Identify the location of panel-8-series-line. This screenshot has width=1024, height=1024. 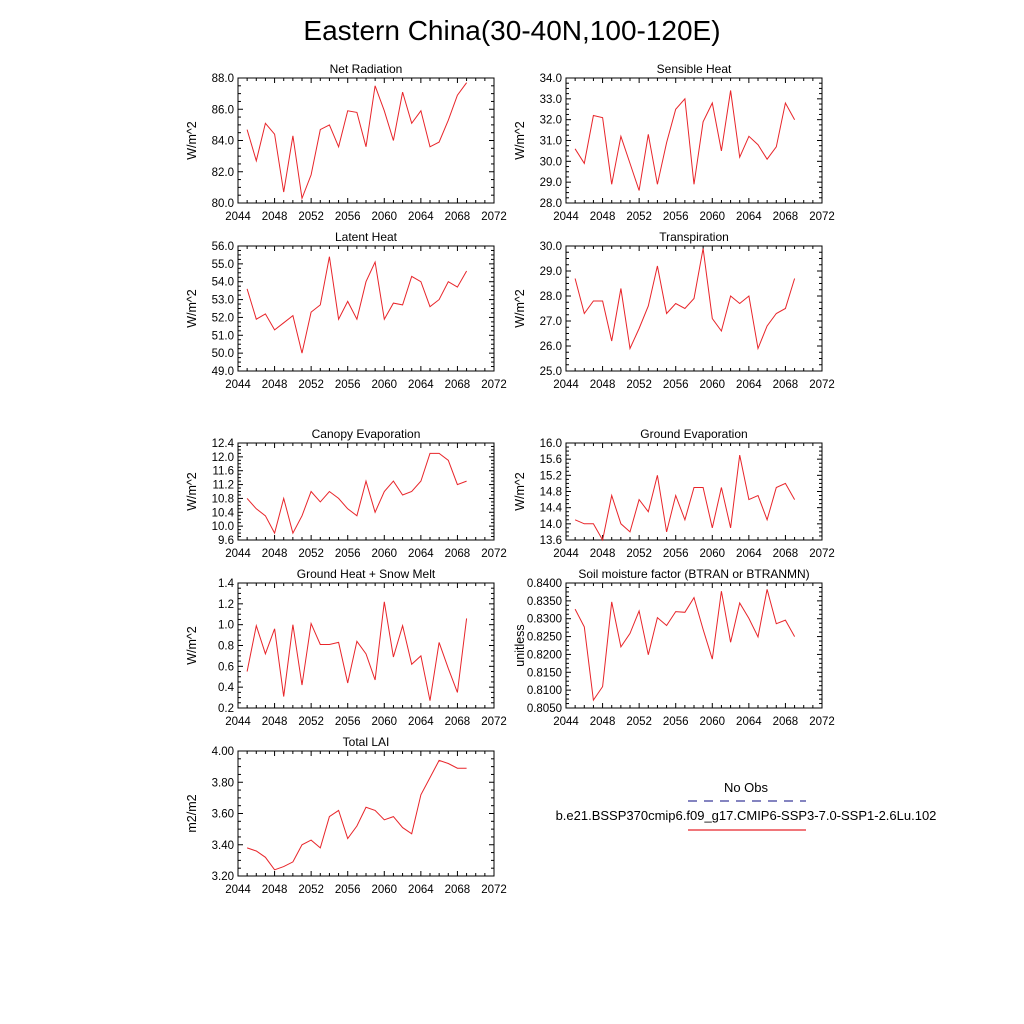
(685, 645).